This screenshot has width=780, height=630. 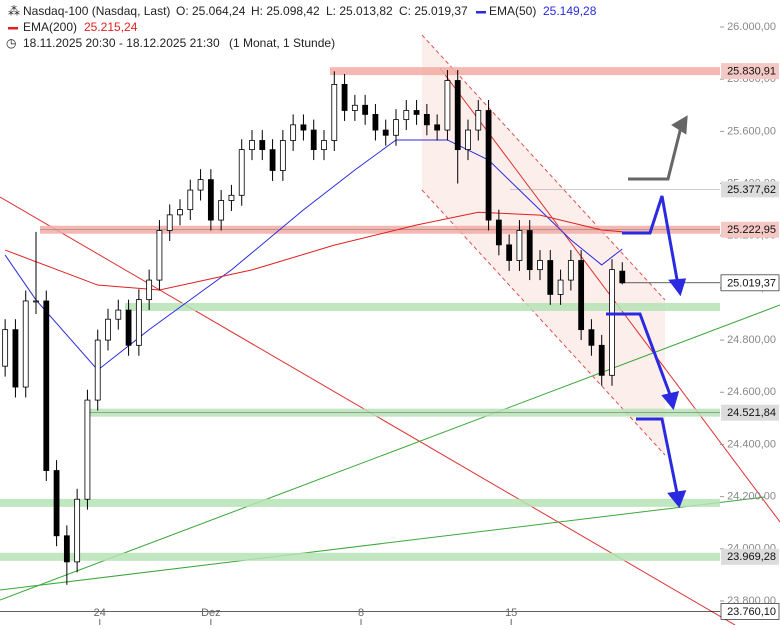 I want to click on channel-upper, so click(x=543, y=167).